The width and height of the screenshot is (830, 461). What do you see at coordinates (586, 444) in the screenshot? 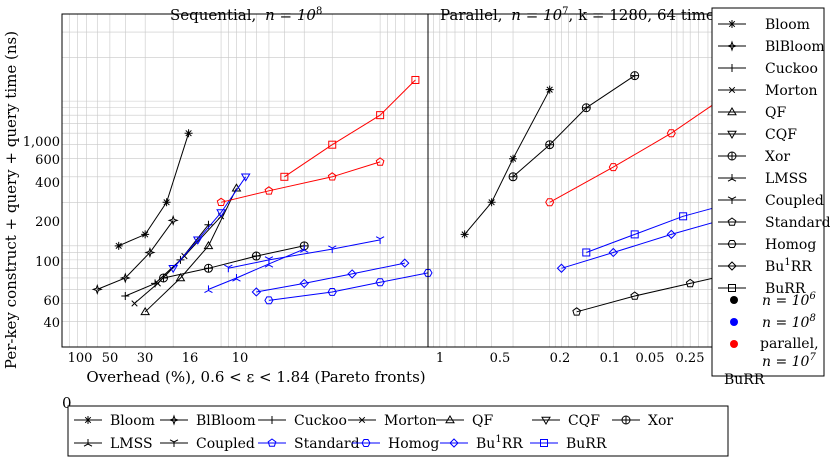
I see `bottom-legend-label-burr: BuRR` at bounding box center [586, 444].